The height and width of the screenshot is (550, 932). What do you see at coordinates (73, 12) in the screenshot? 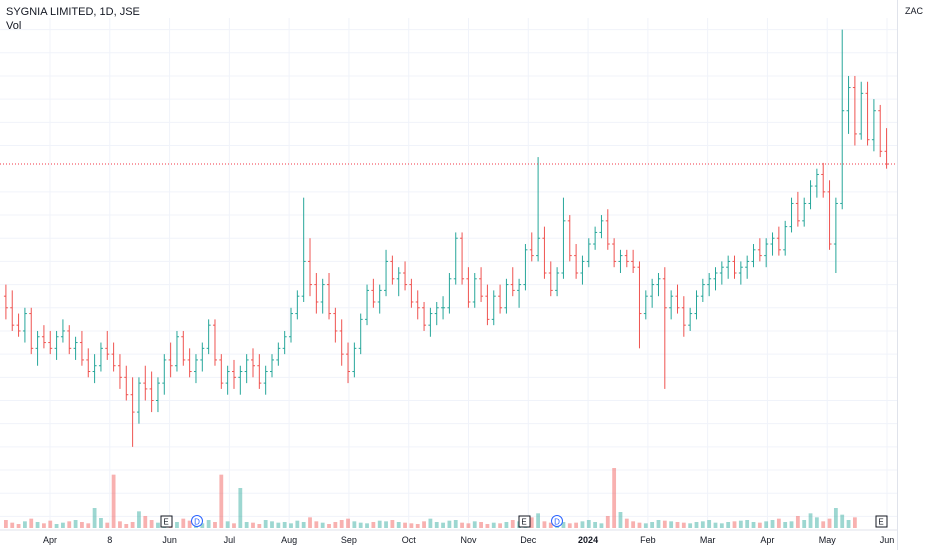
I see `chart-title: SYGNIA LIMITED, 1D, JSE` at bounding box center [73, 12].